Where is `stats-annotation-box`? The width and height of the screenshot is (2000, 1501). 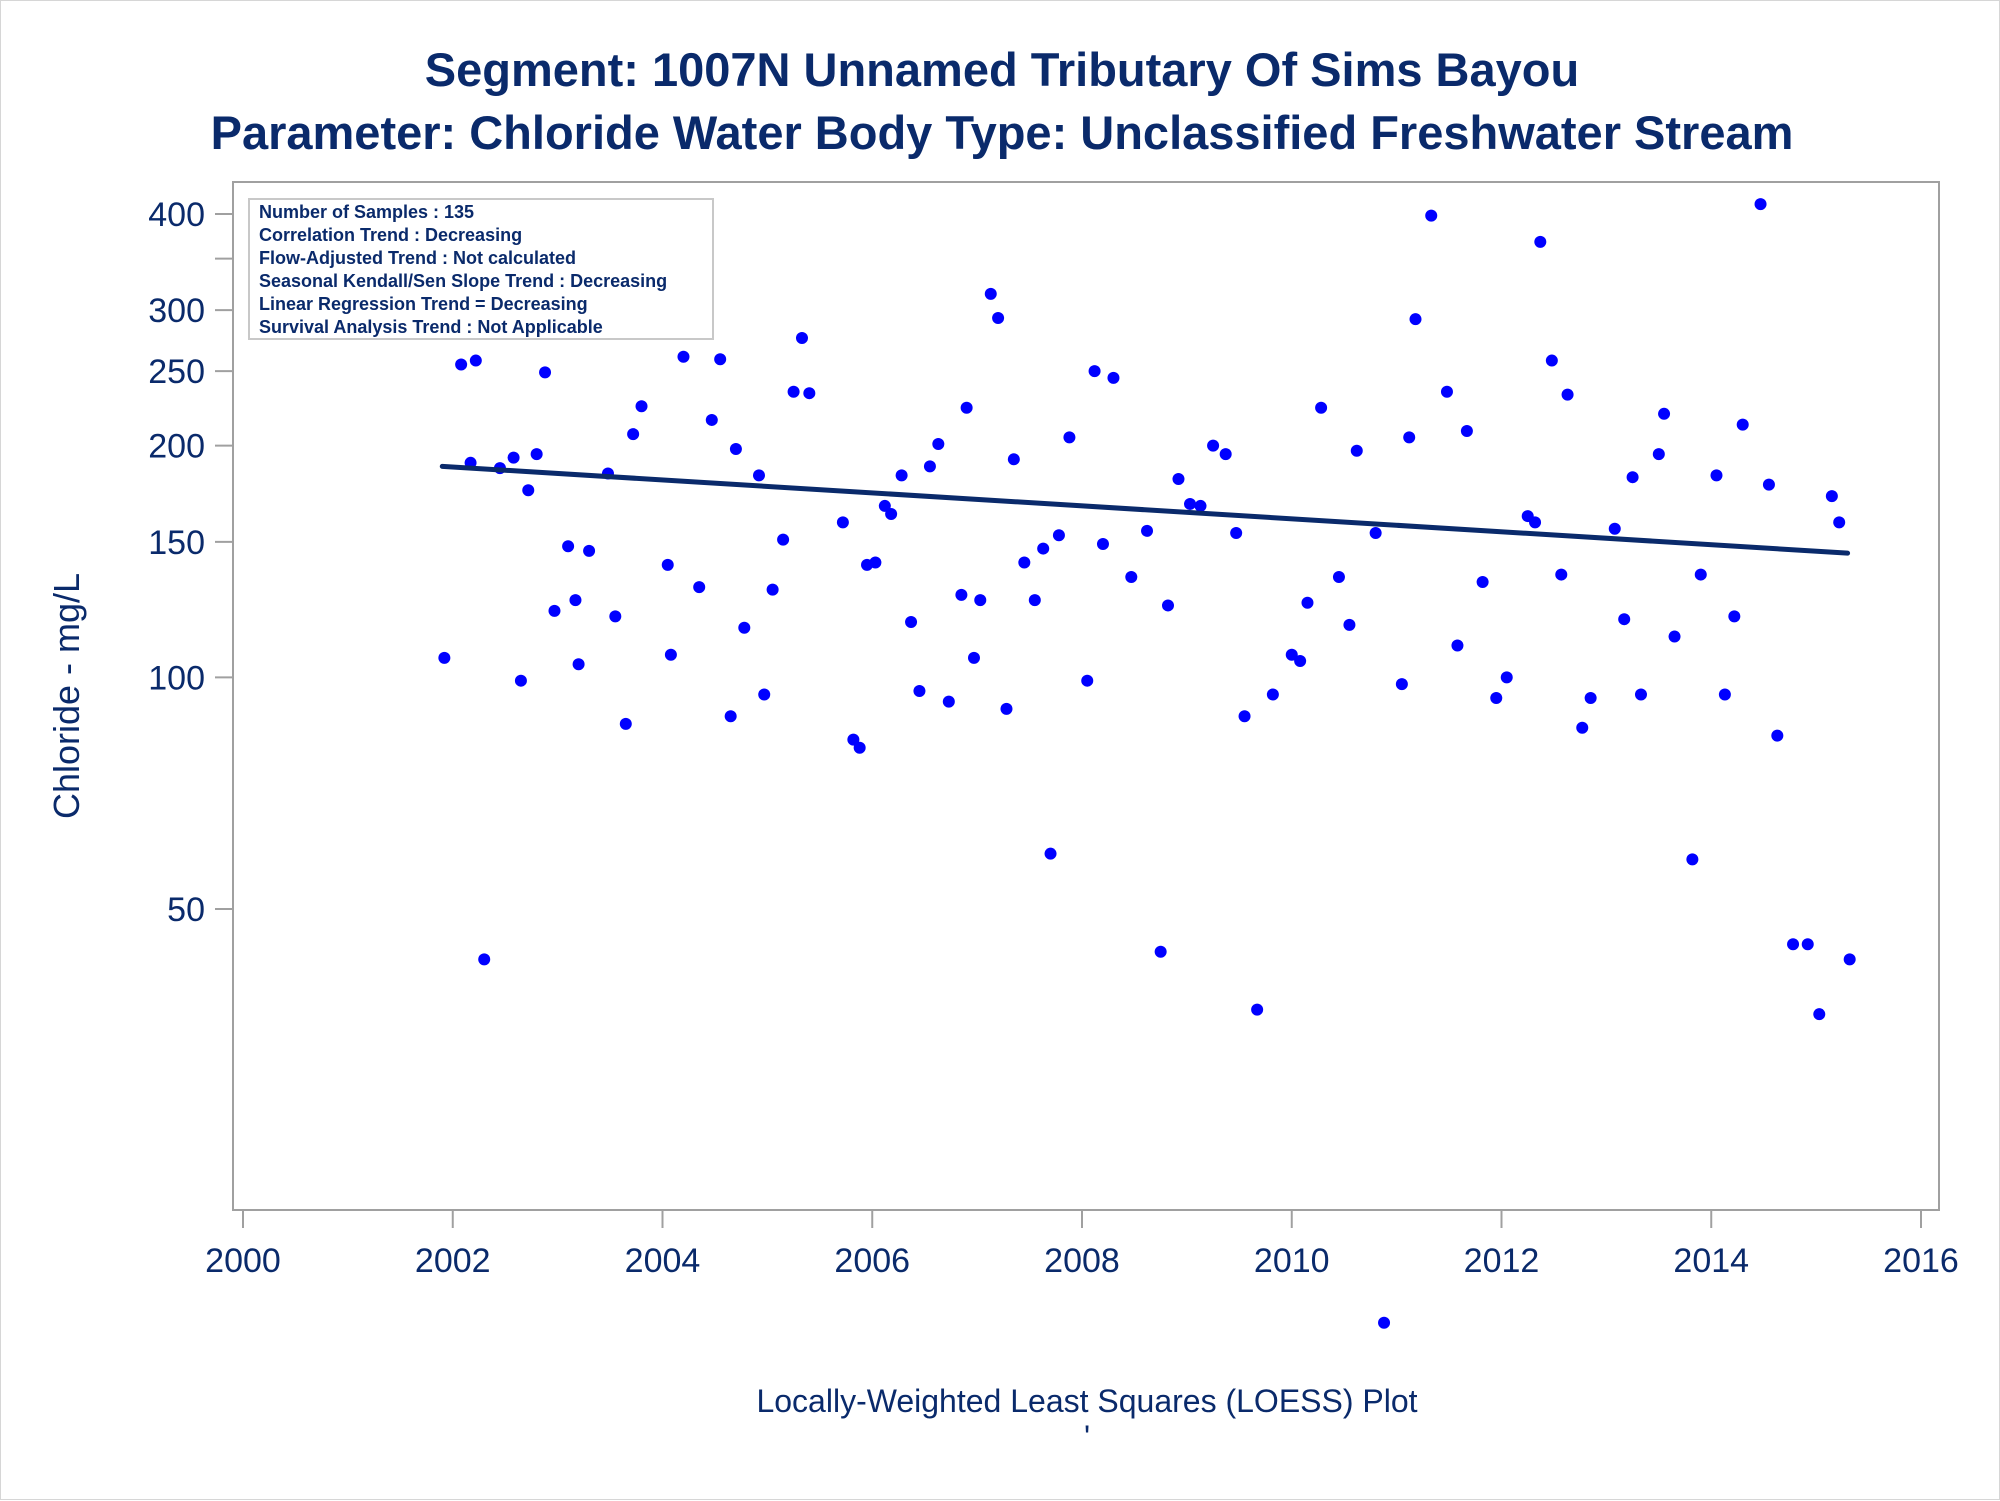 stats-annotation-box is located at coordinates (481, 269).